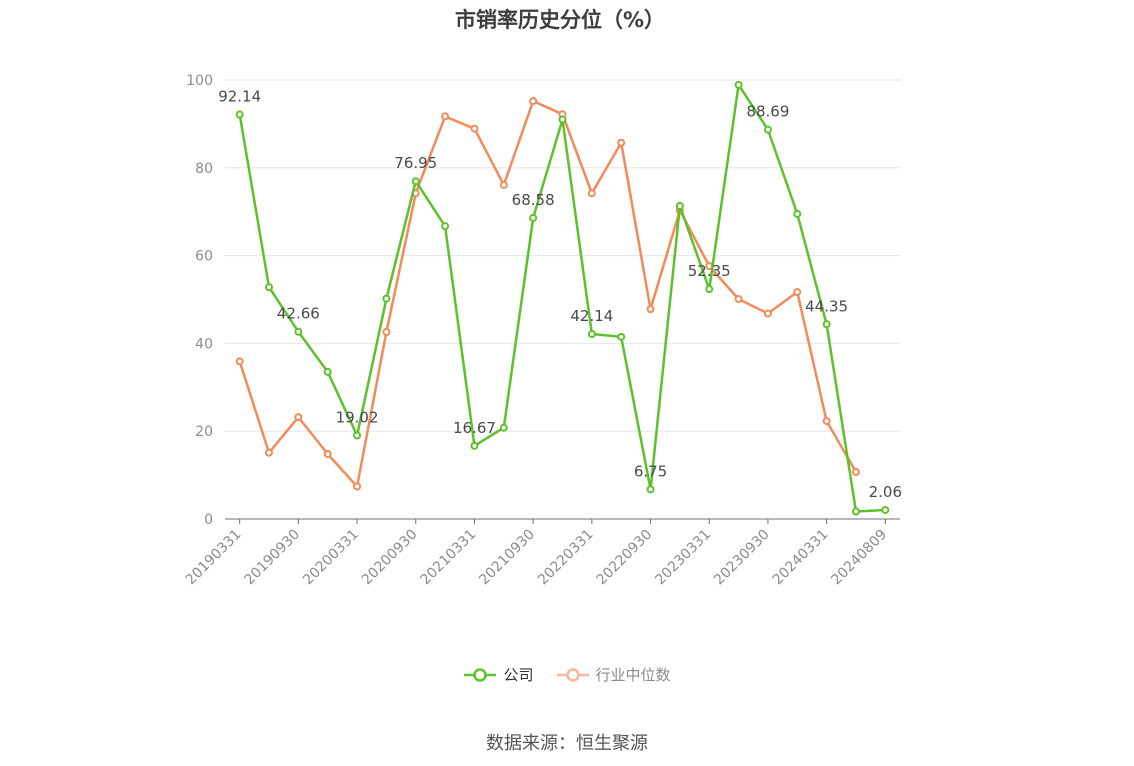 Image resolution: width=1134 pixels, height=766 pixels. What do you see at coordinates (214, 558) in the screenshot?
I see `x-tick-label: 20190331` at bounding box center [214, 558].